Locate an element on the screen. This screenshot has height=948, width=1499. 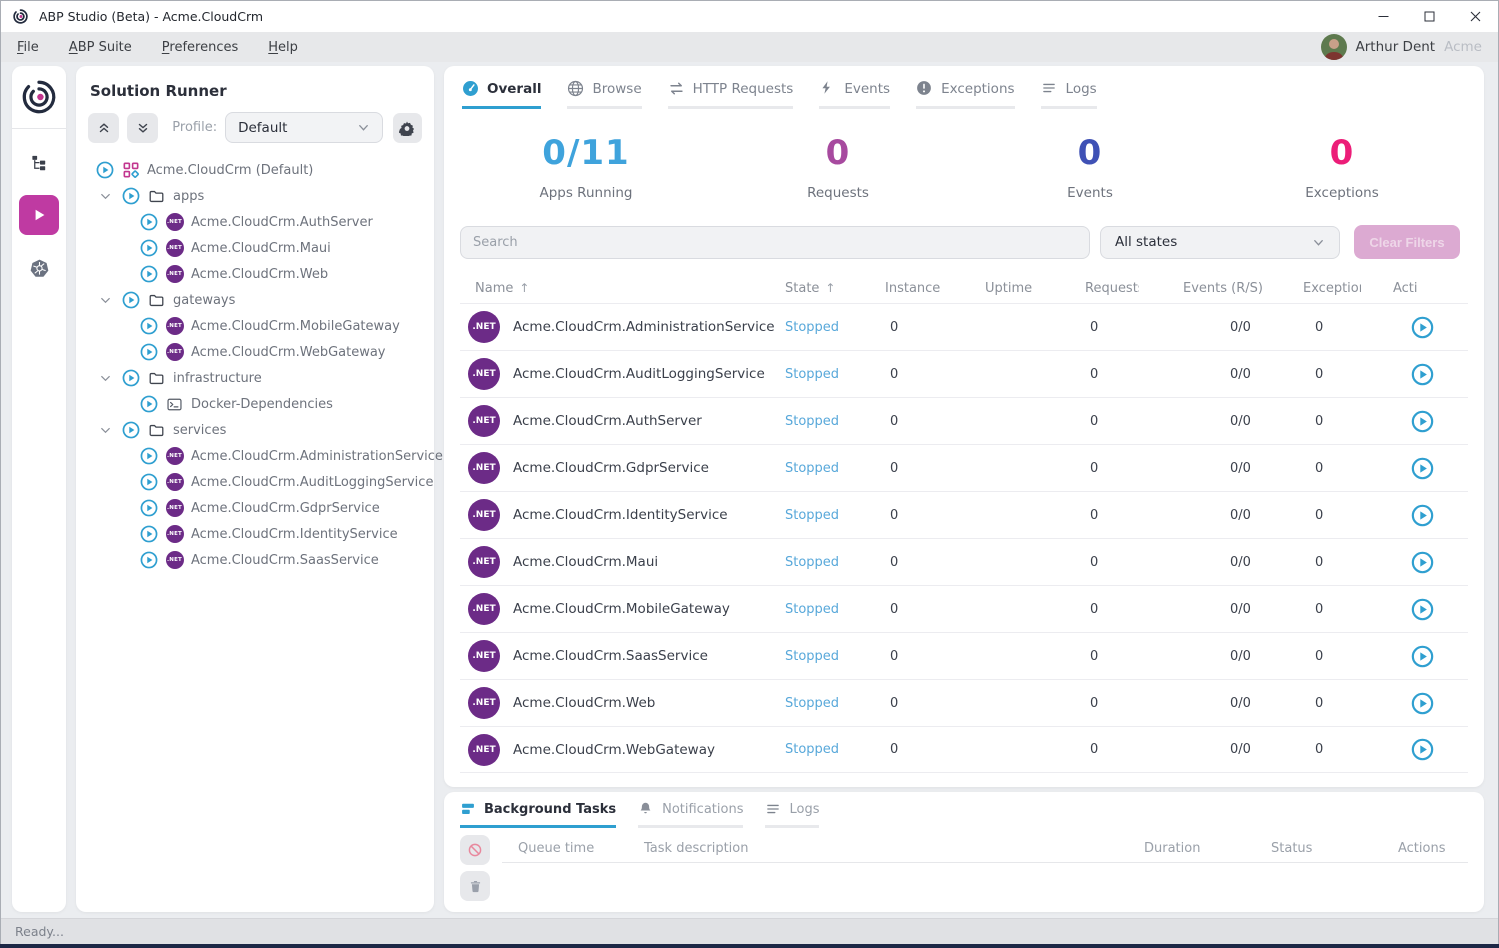
tree-item-gateways: gateways is located at coordinates (255, 300).